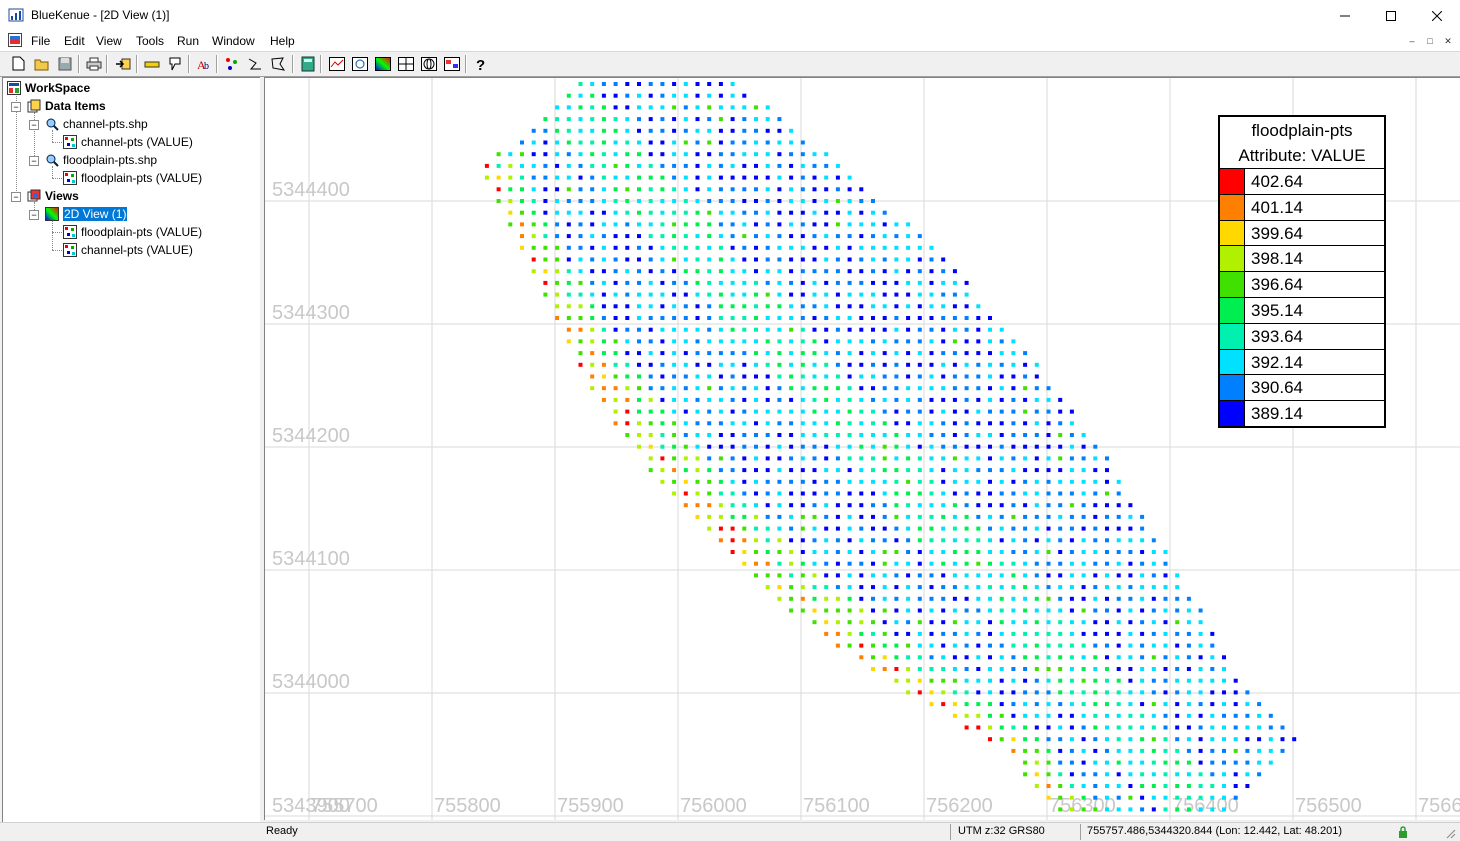  I want to click on resize-grip-icon, so click(1450, 833).